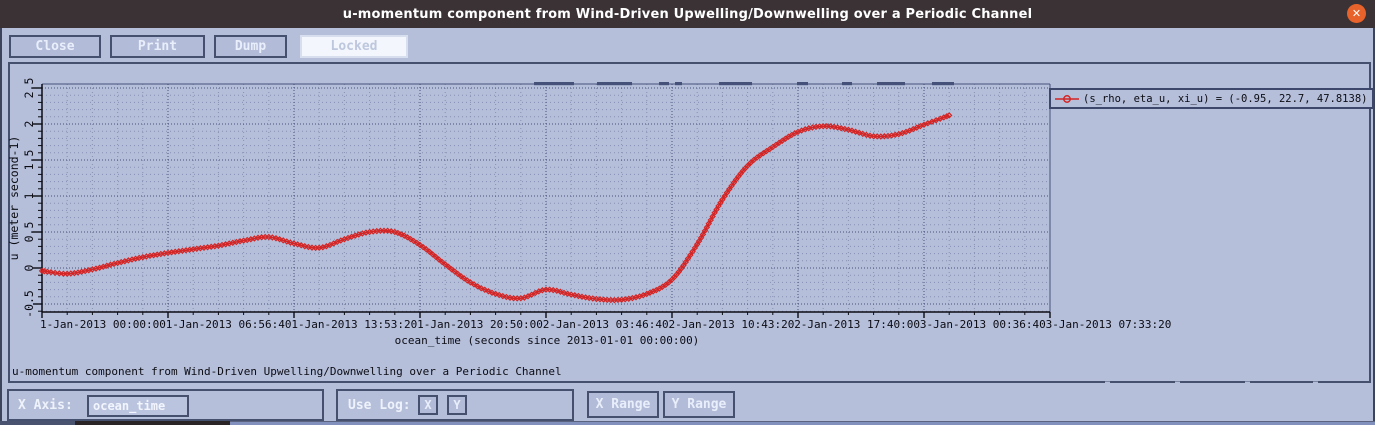 This screenshot has width=1375, height=425. Describe the element at coordinates (45, 405) in the screenshot. I see `x-axis-label: X Axis:` at that location.